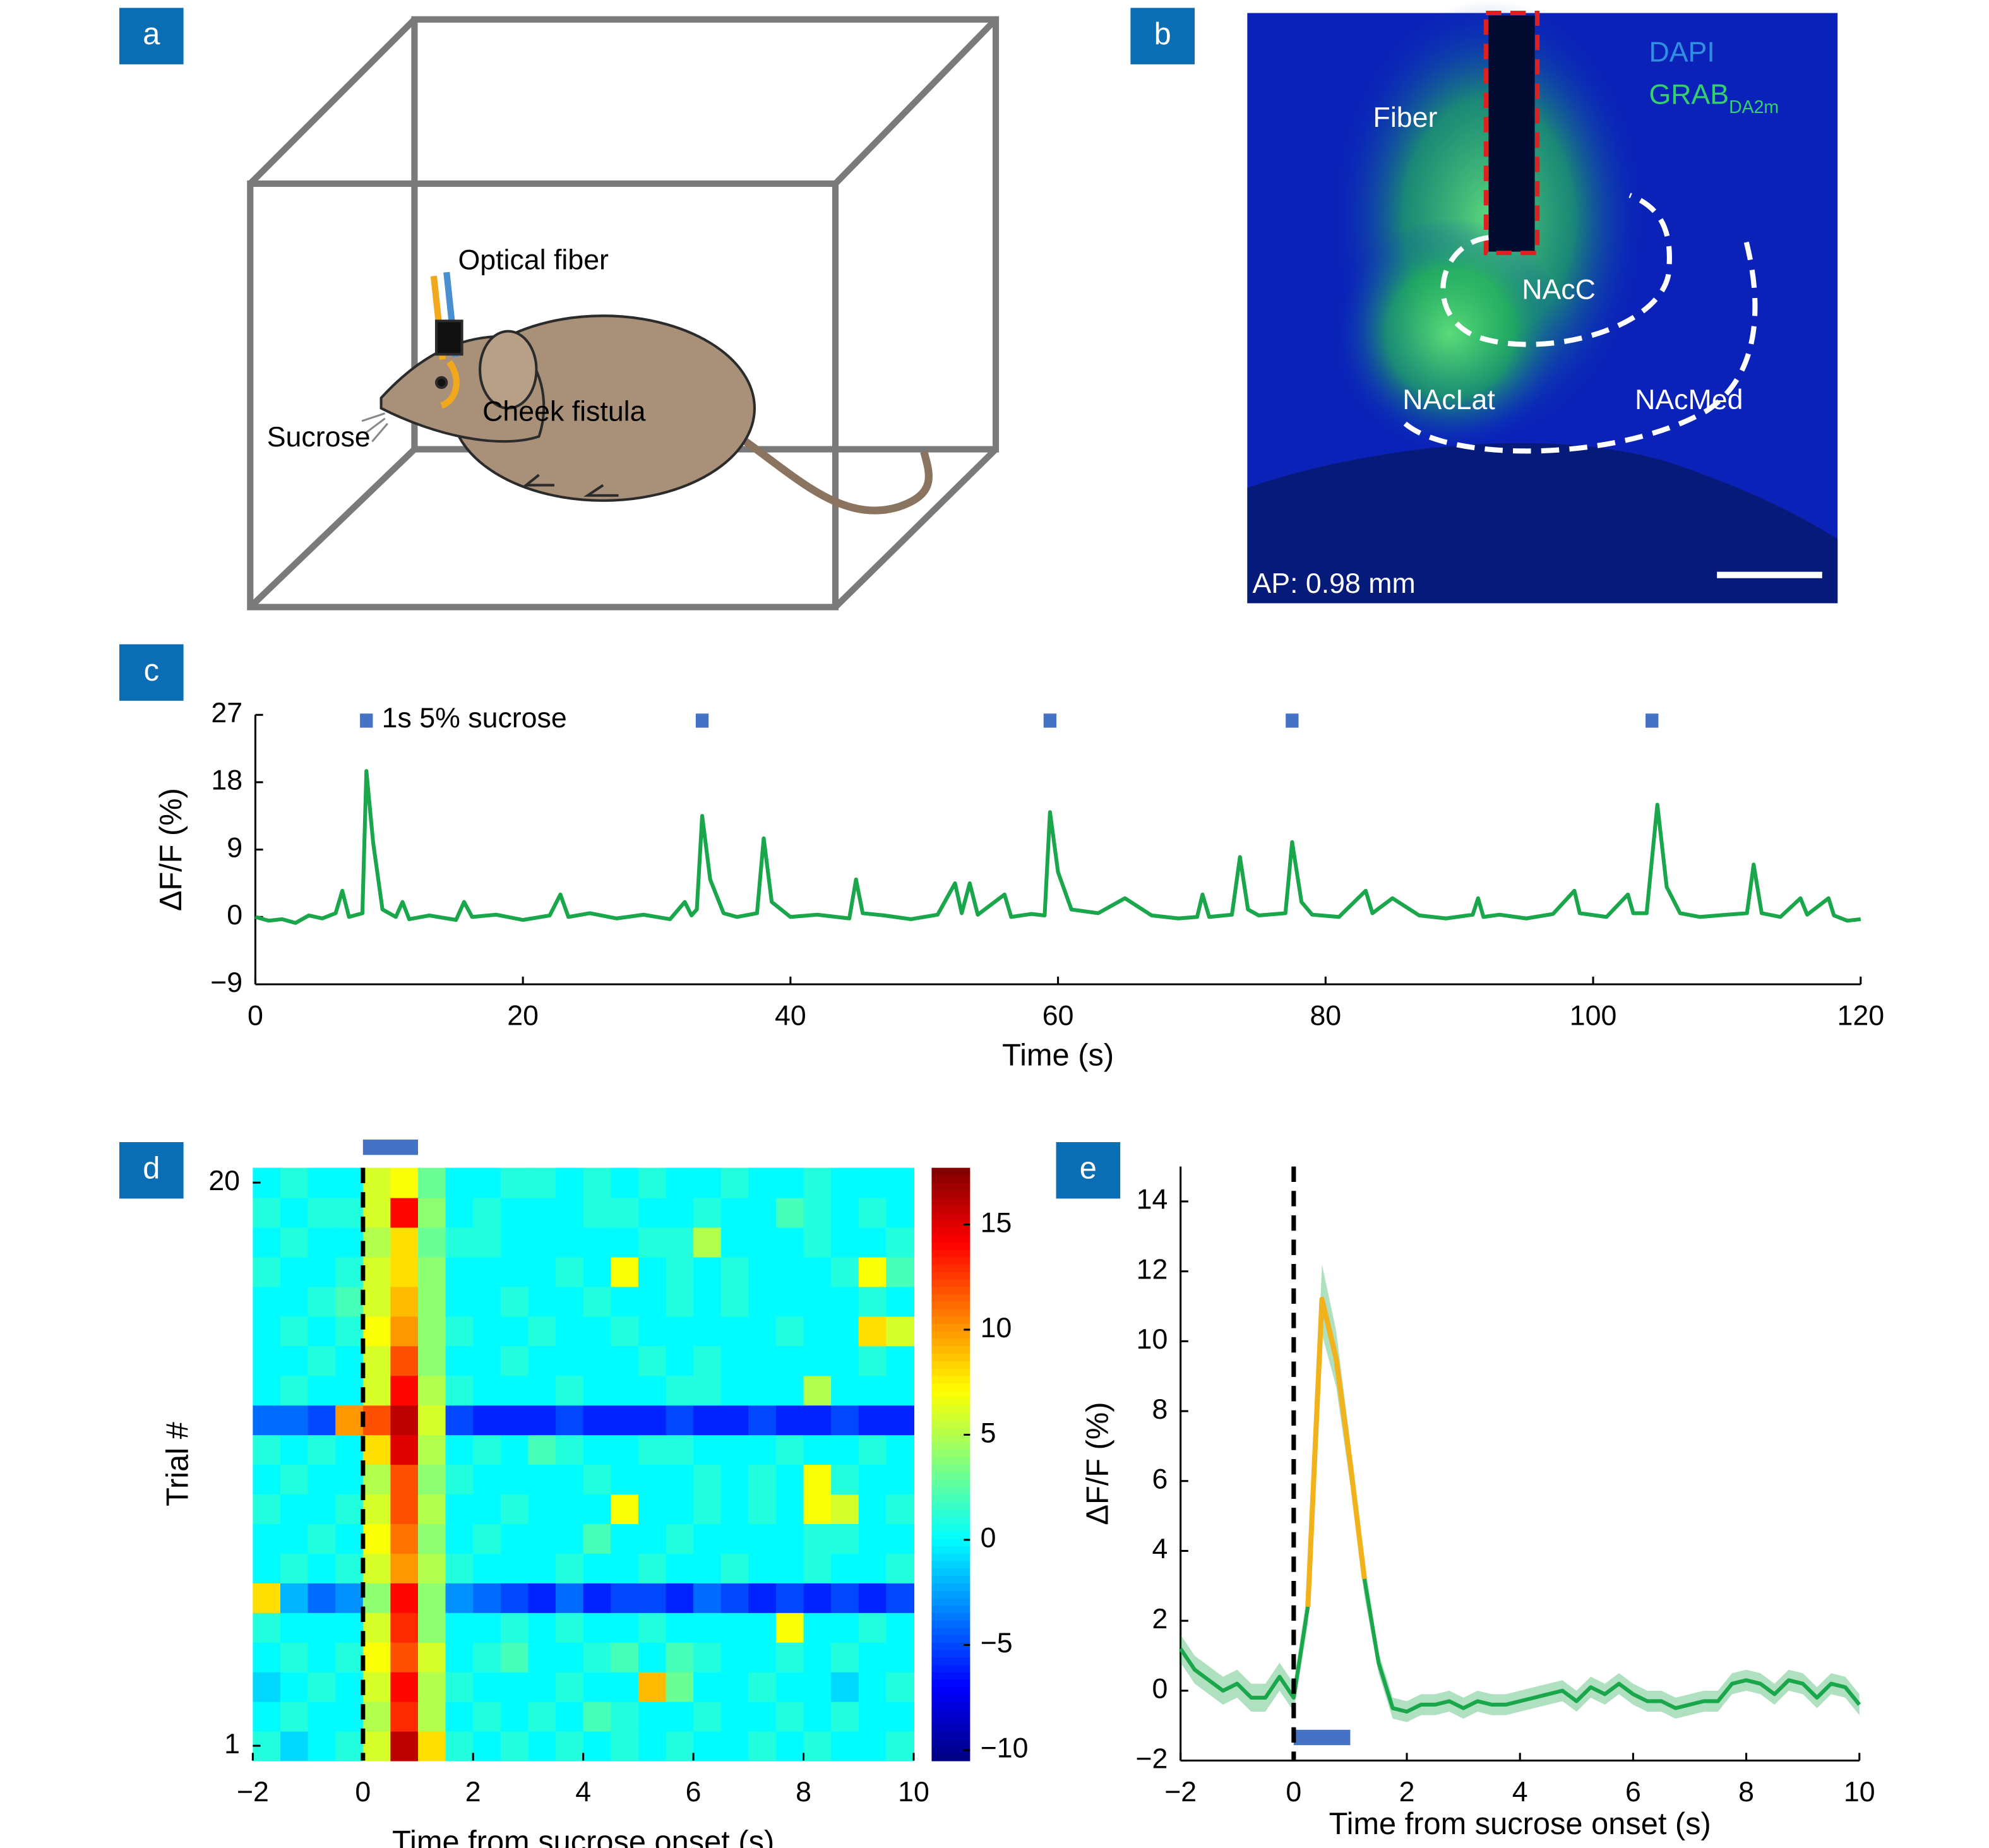 This screenshot has height=1848, width=1989. Describe the element at coordinates (1057, 847) in the screenshot. I see `line` at that location.